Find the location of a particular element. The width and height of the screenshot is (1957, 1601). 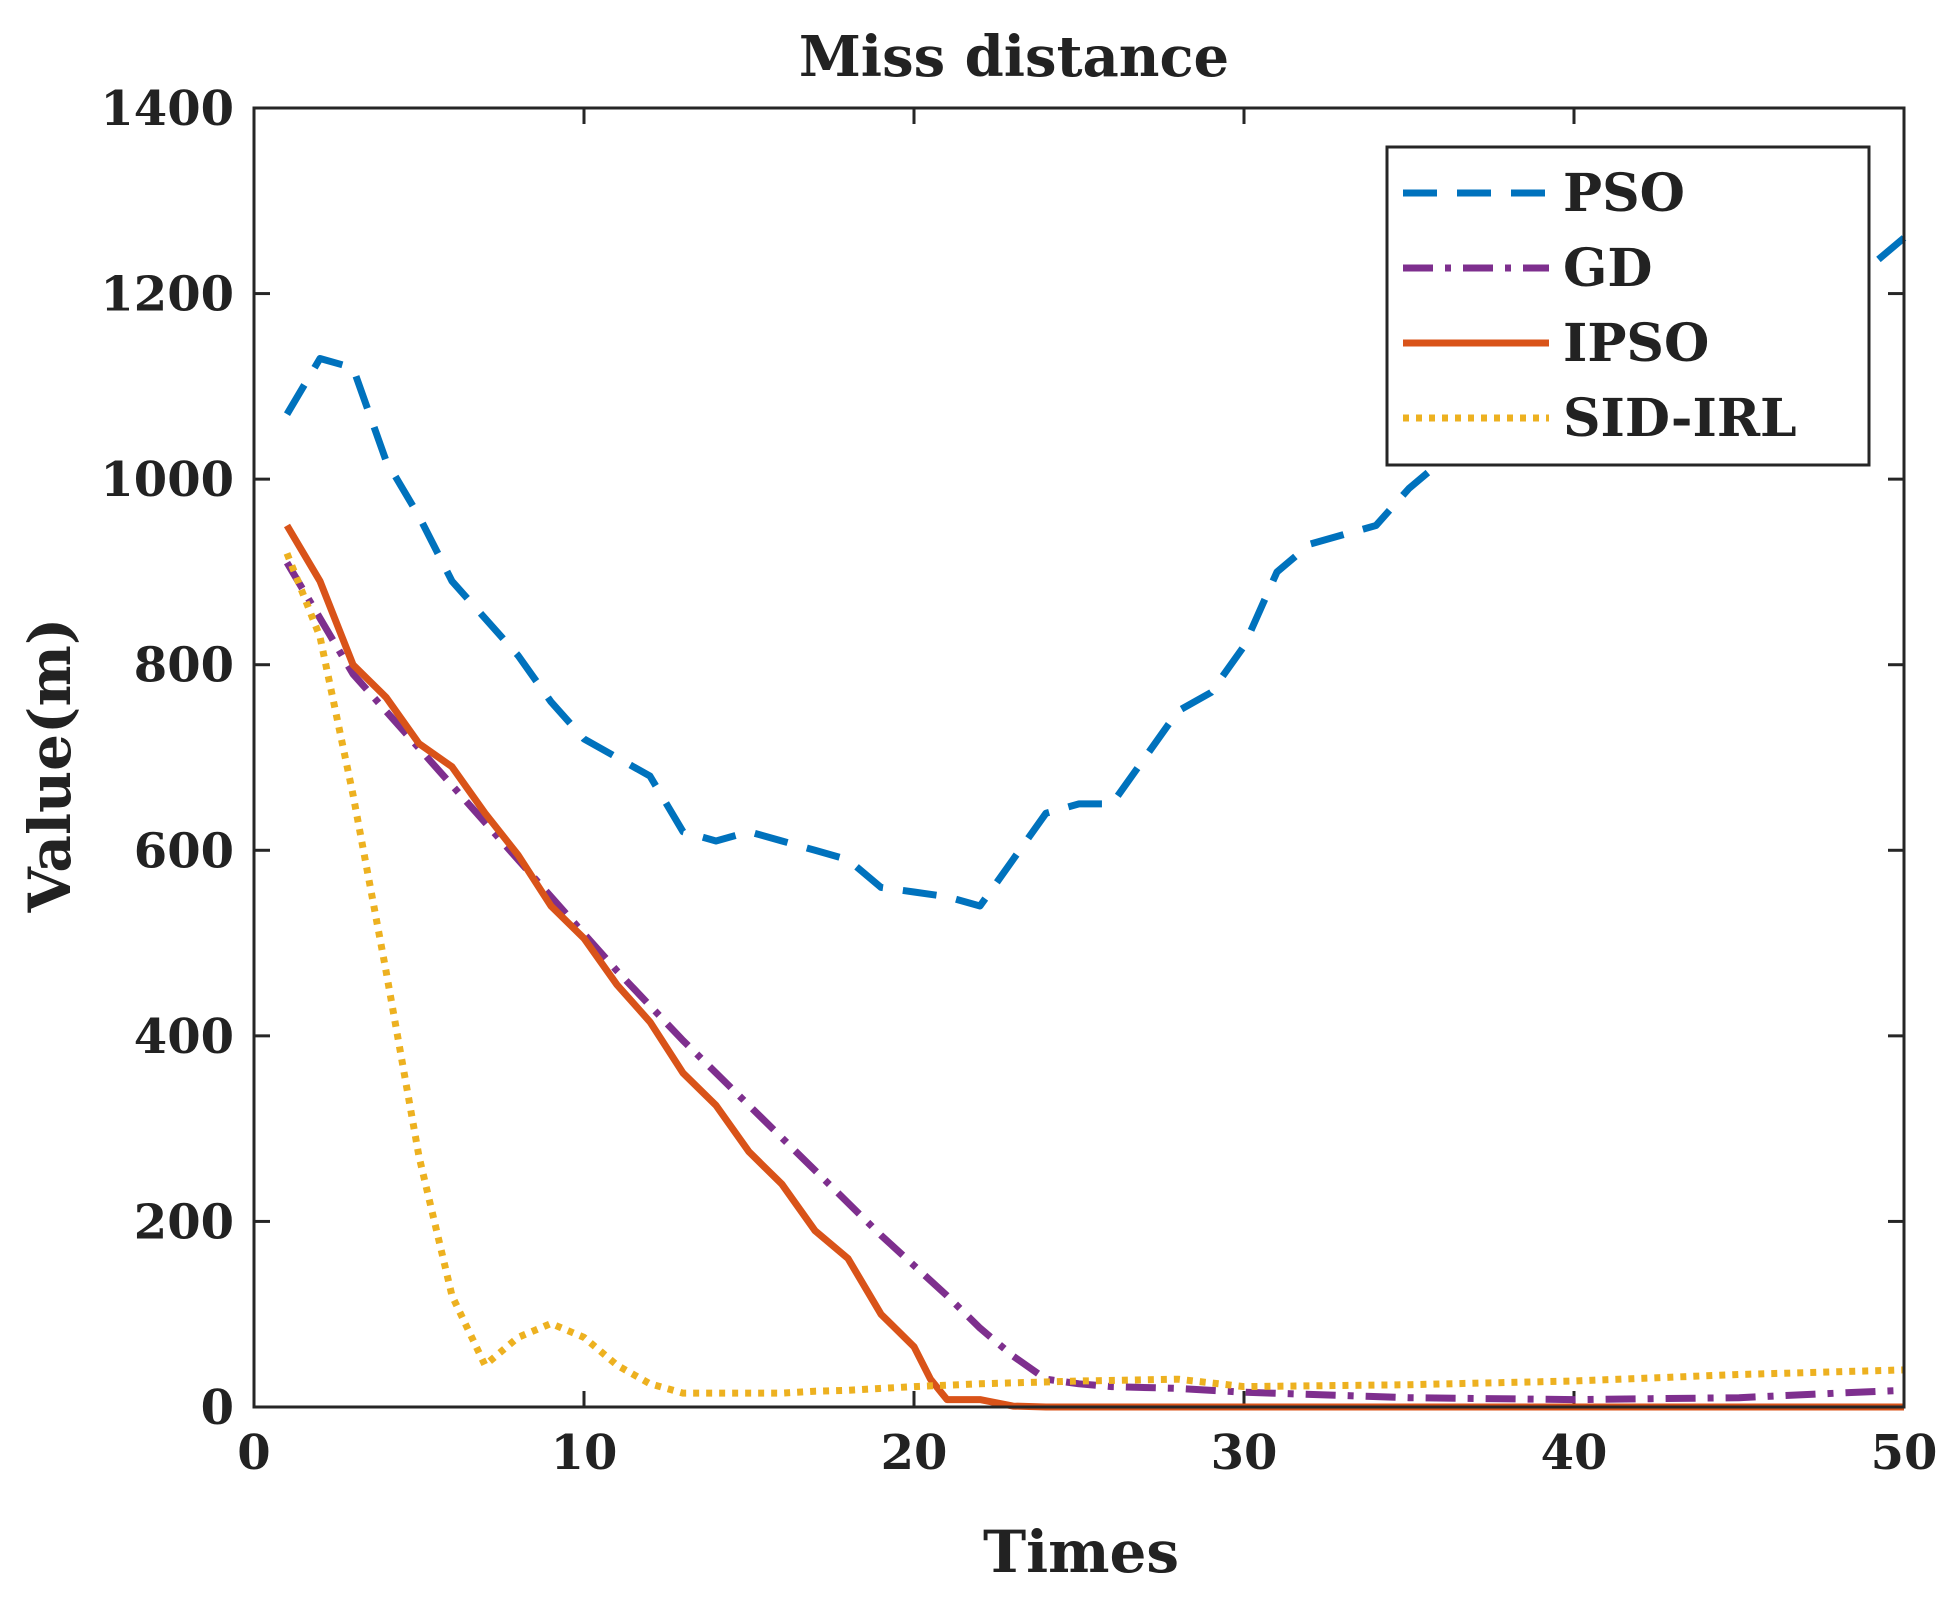

y-tick-label: 600 is located at coordinates (184, 851).